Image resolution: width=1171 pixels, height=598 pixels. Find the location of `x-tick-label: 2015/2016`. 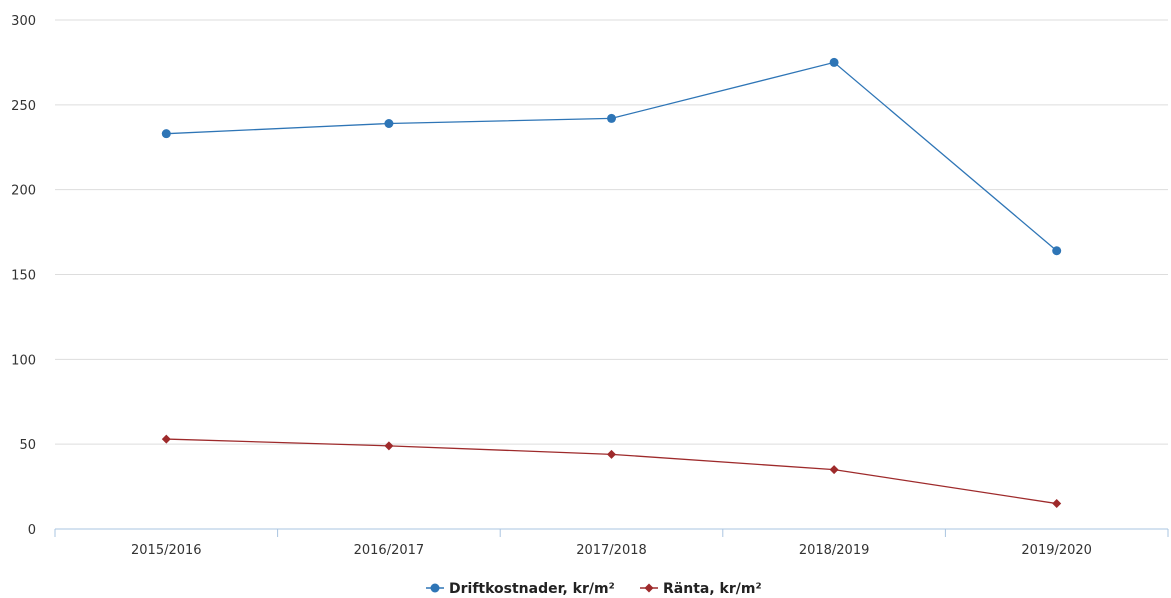

x-tick-label: 2015/2016 is located at coordinates (166, 550).